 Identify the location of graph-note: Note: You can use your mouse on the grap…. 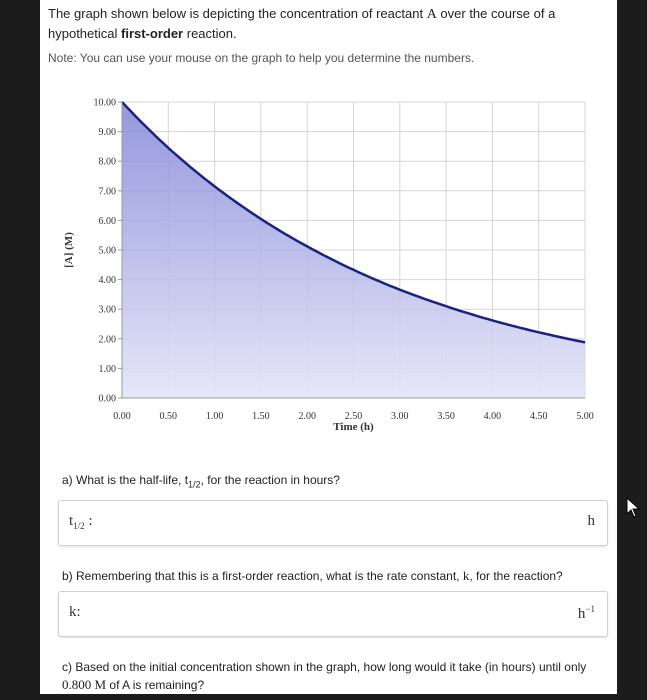
(261, 58).